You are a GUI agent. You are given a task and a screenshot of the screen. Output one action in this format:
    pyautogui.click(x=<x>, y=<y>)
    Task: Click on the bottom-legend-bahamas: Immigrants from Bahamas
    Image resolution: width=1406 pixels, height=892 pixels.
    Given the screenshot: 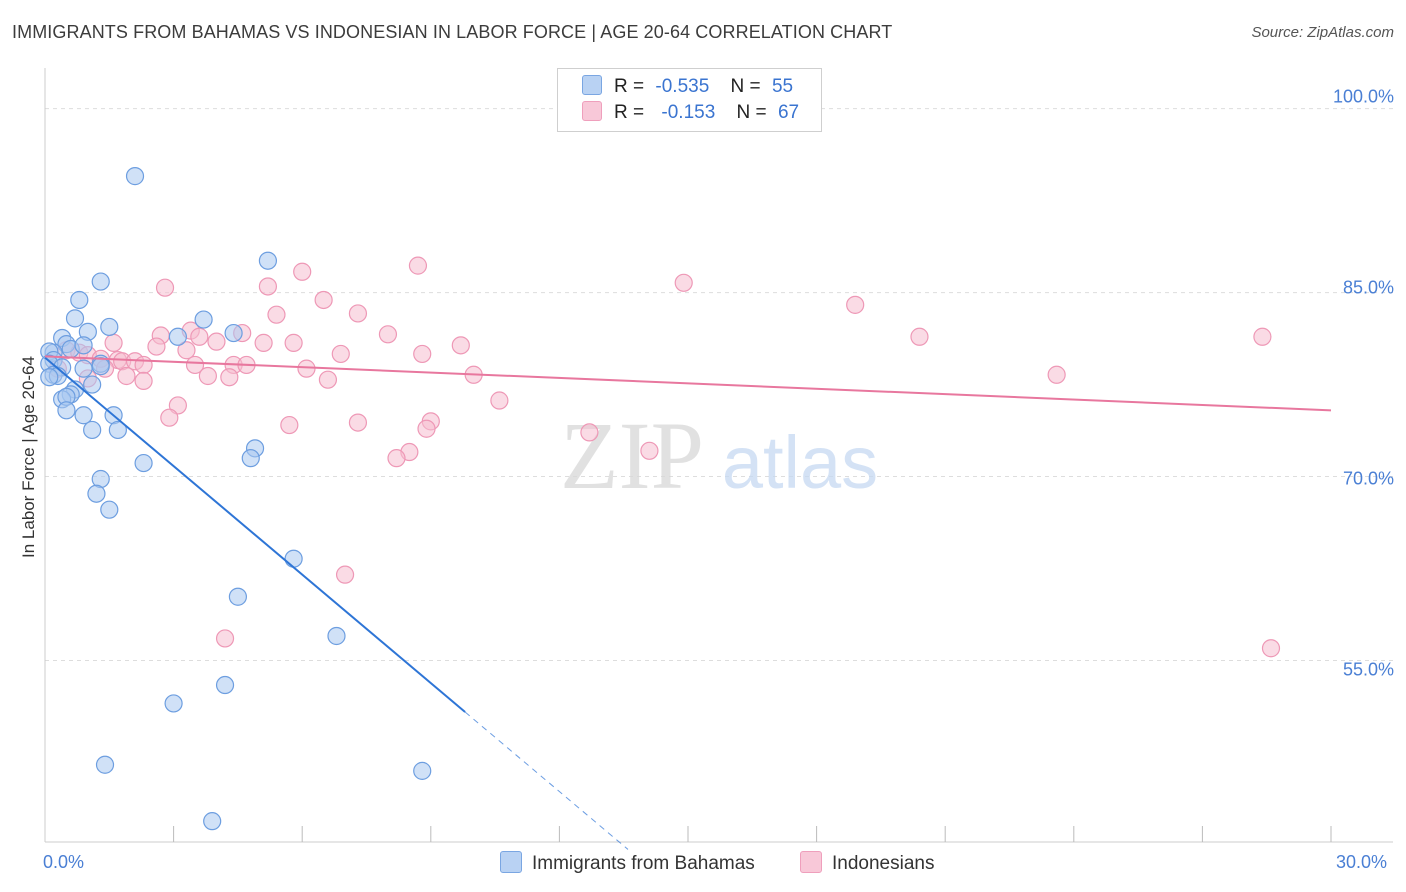 What is the action you would take?
    pyautogui.click(x=627, y=863)
    